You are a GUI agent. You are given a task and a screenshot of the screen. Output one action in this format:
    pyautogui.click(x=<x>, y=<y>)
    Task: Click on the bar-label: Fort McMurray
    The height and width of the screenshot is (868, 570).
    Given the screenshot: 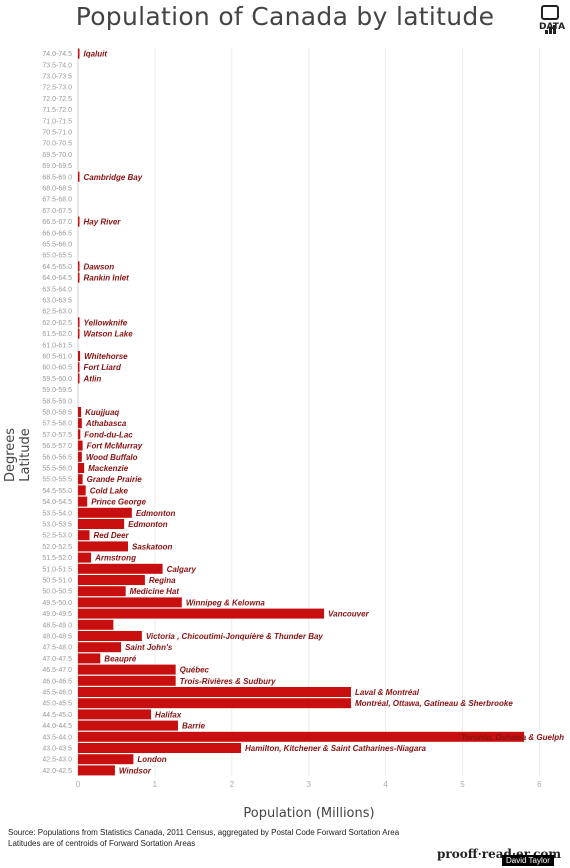 What is the action you would take?
    pyautogui.click(x=115, y=446)
    